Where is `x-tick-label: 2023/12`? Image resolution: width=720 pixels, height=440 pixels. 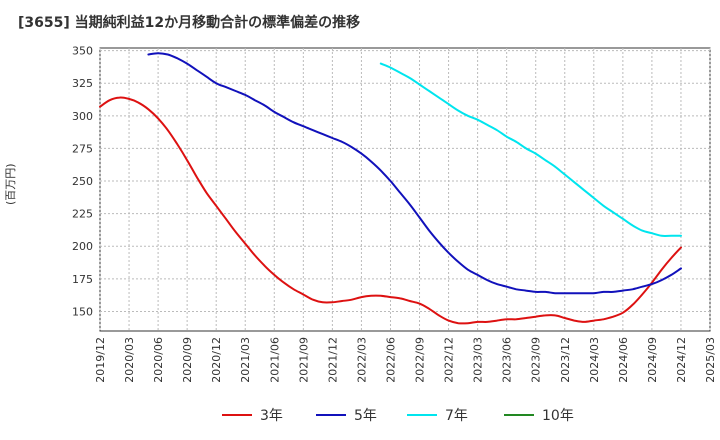 x-tick-label: 2023/12 is located at coordinates (565, 360).